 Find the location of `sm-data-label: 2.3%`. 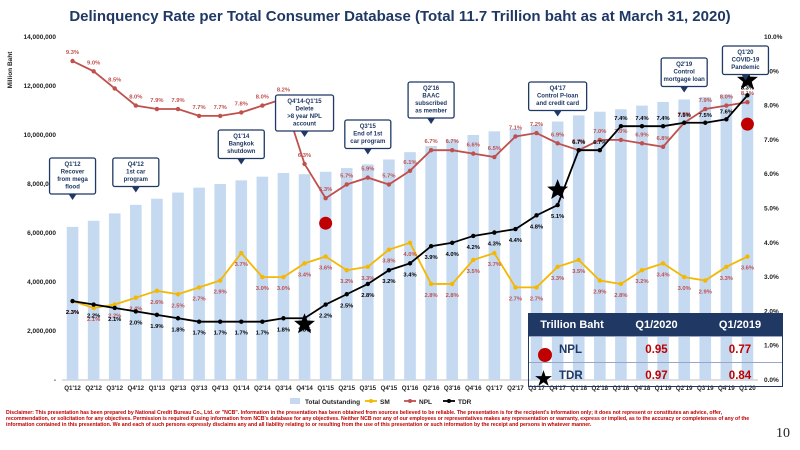

sm-data-label: 2.3% is located at coordinates (72, 313).